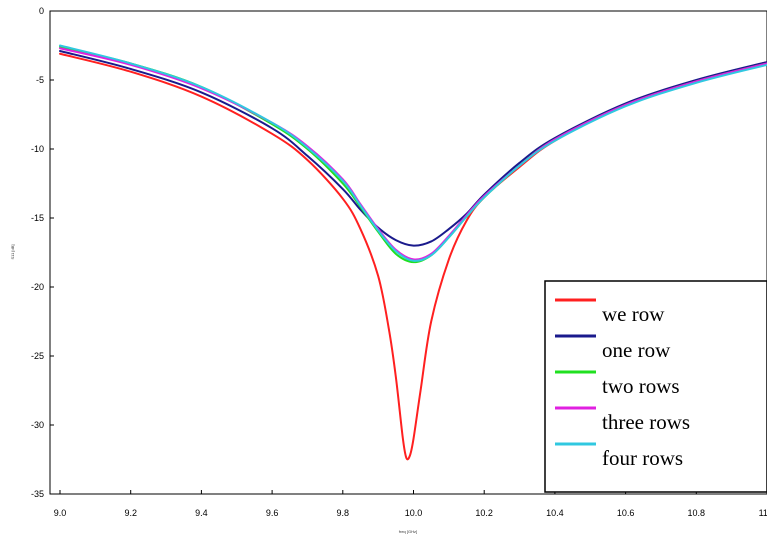  Describe the element at coordinates (626, 513) in the screenshot. I see `x-tick-label: 10.6` at that location.